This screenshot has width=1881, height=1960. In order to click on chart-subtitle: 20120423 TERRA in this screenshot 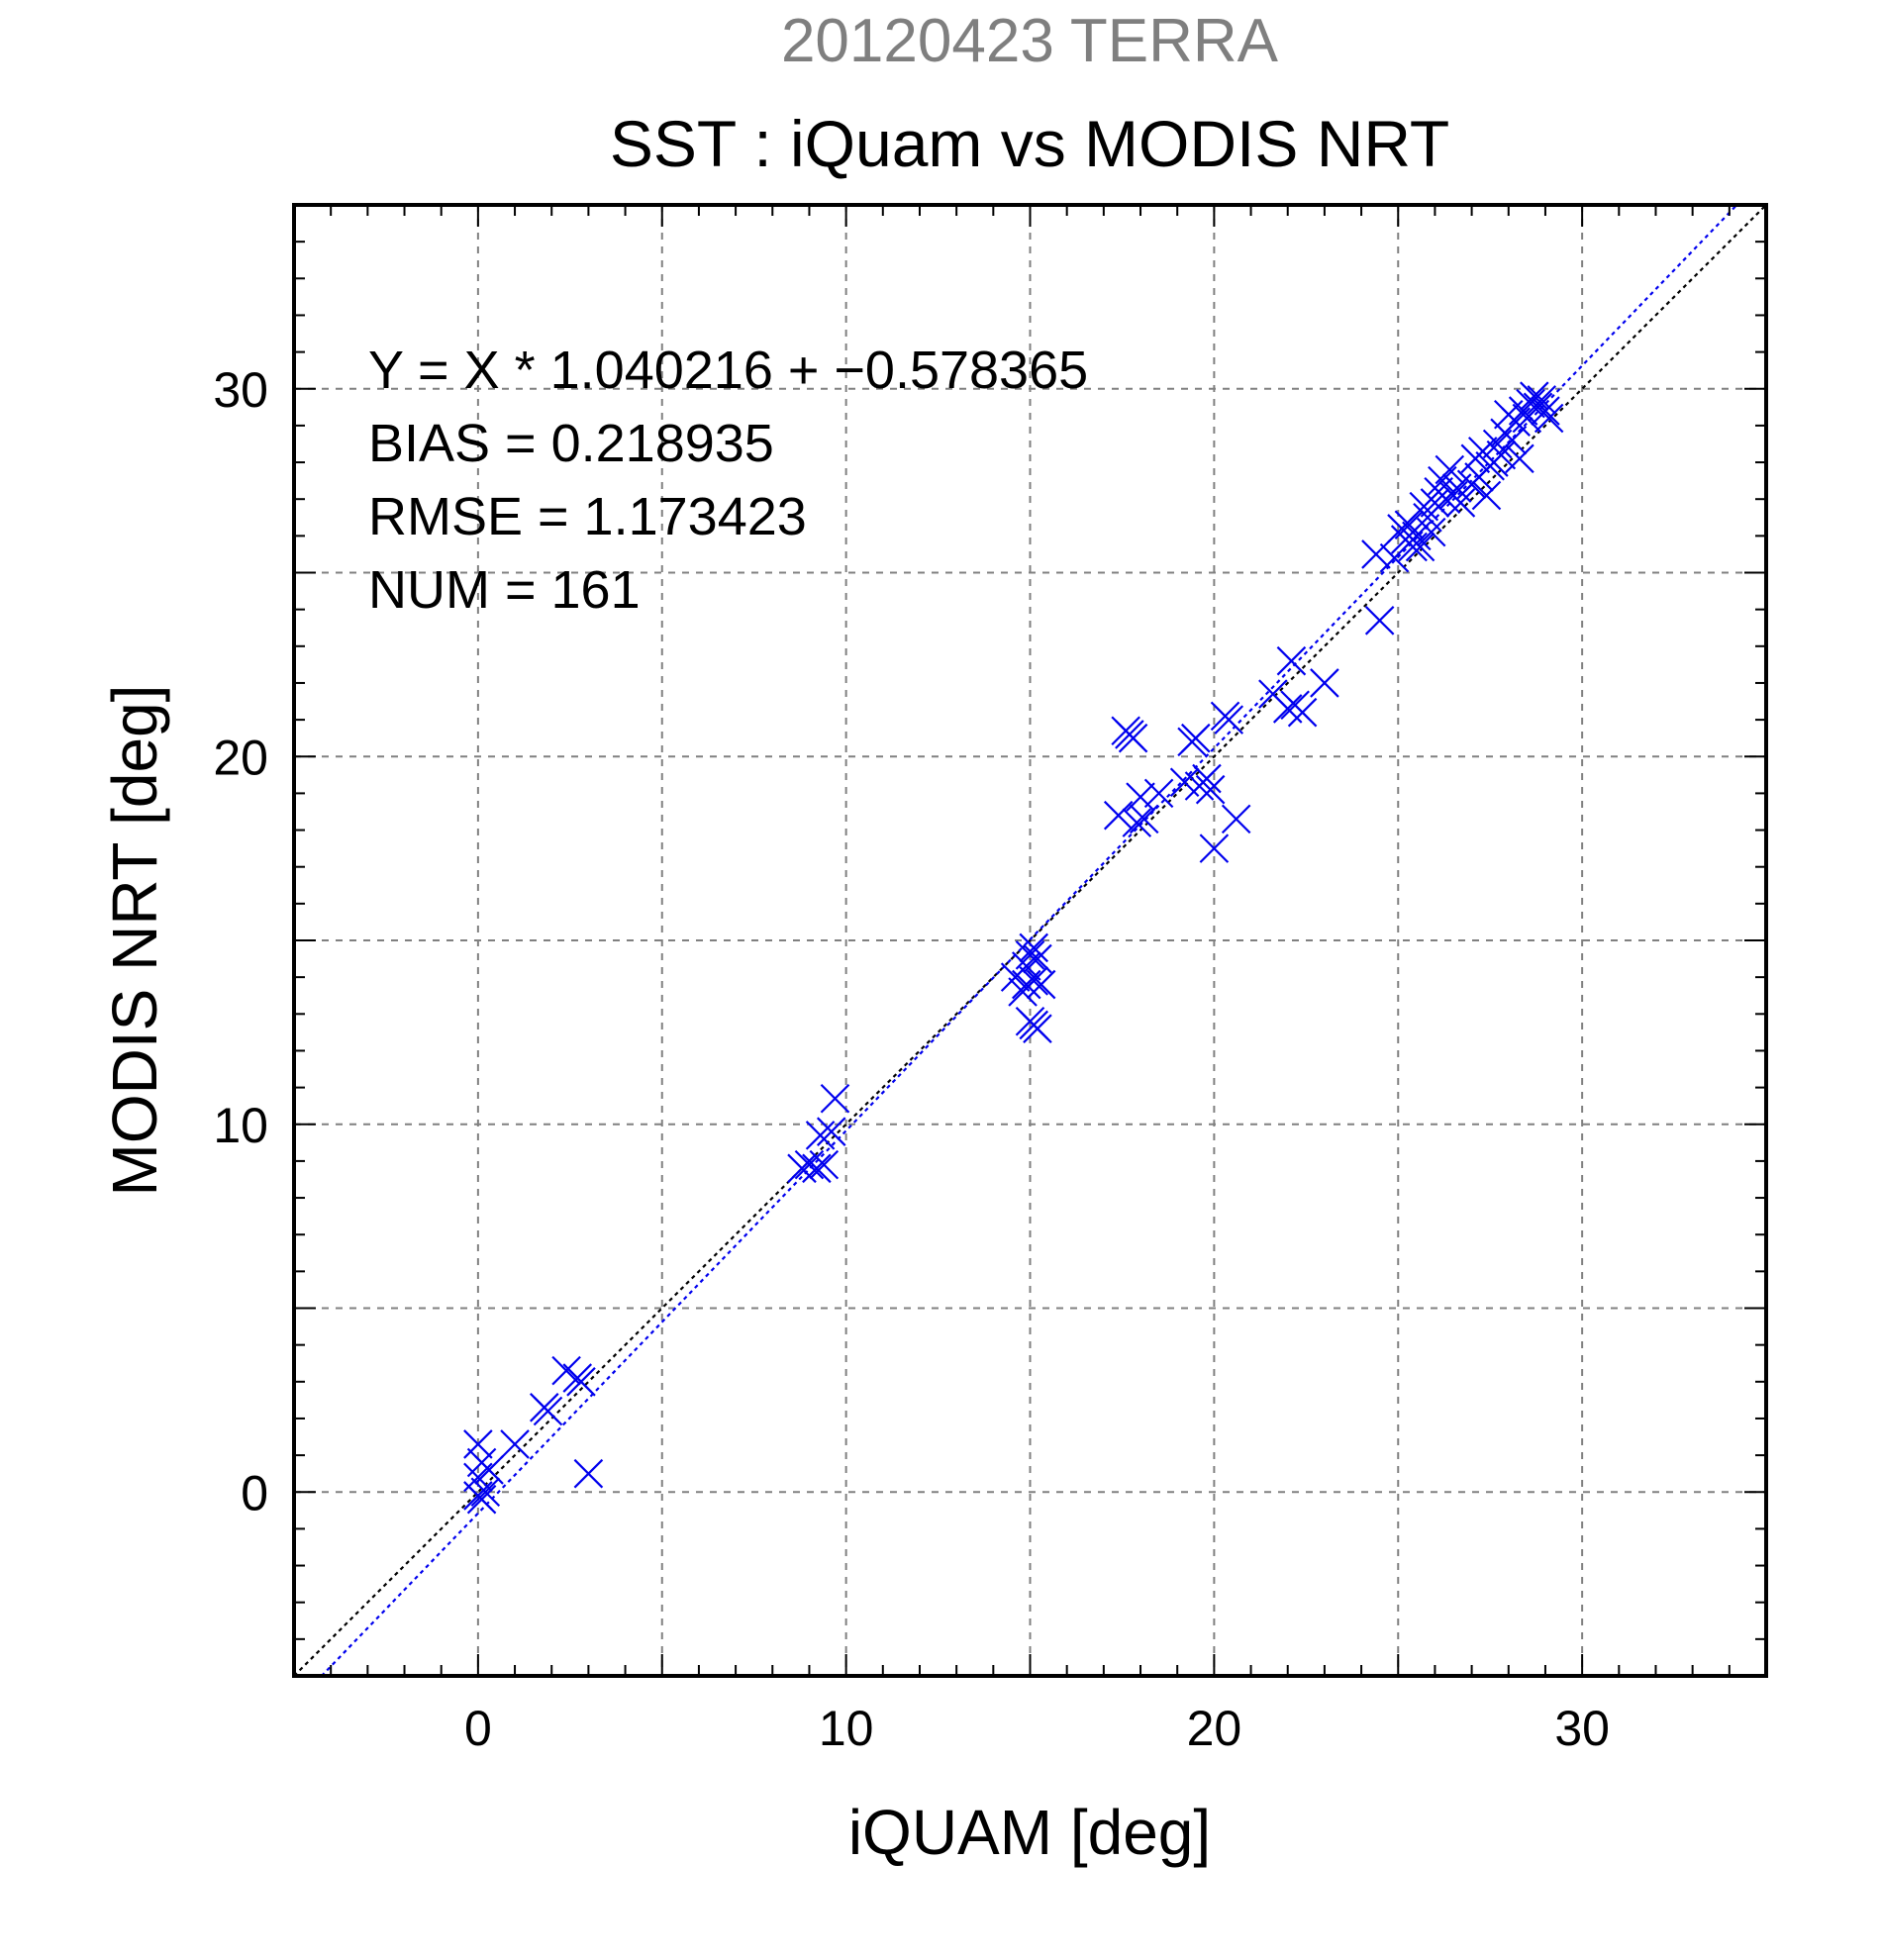, I will do `click(1030, 41)`.